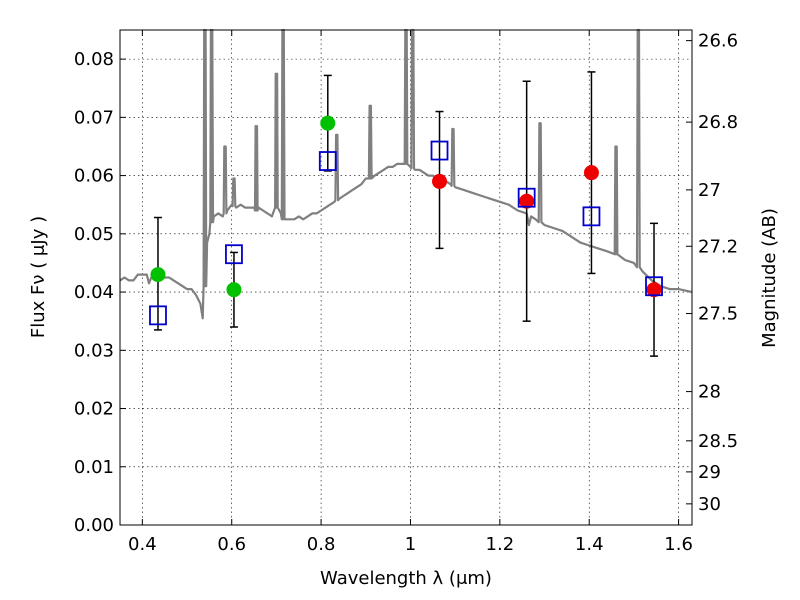 Image resolution: width=800 pixels, height=600 pixels. What do you see at coordinates (410, 544) in the screenshot?
I see `x-tick-label: 1` at bounding box center [410, 544].